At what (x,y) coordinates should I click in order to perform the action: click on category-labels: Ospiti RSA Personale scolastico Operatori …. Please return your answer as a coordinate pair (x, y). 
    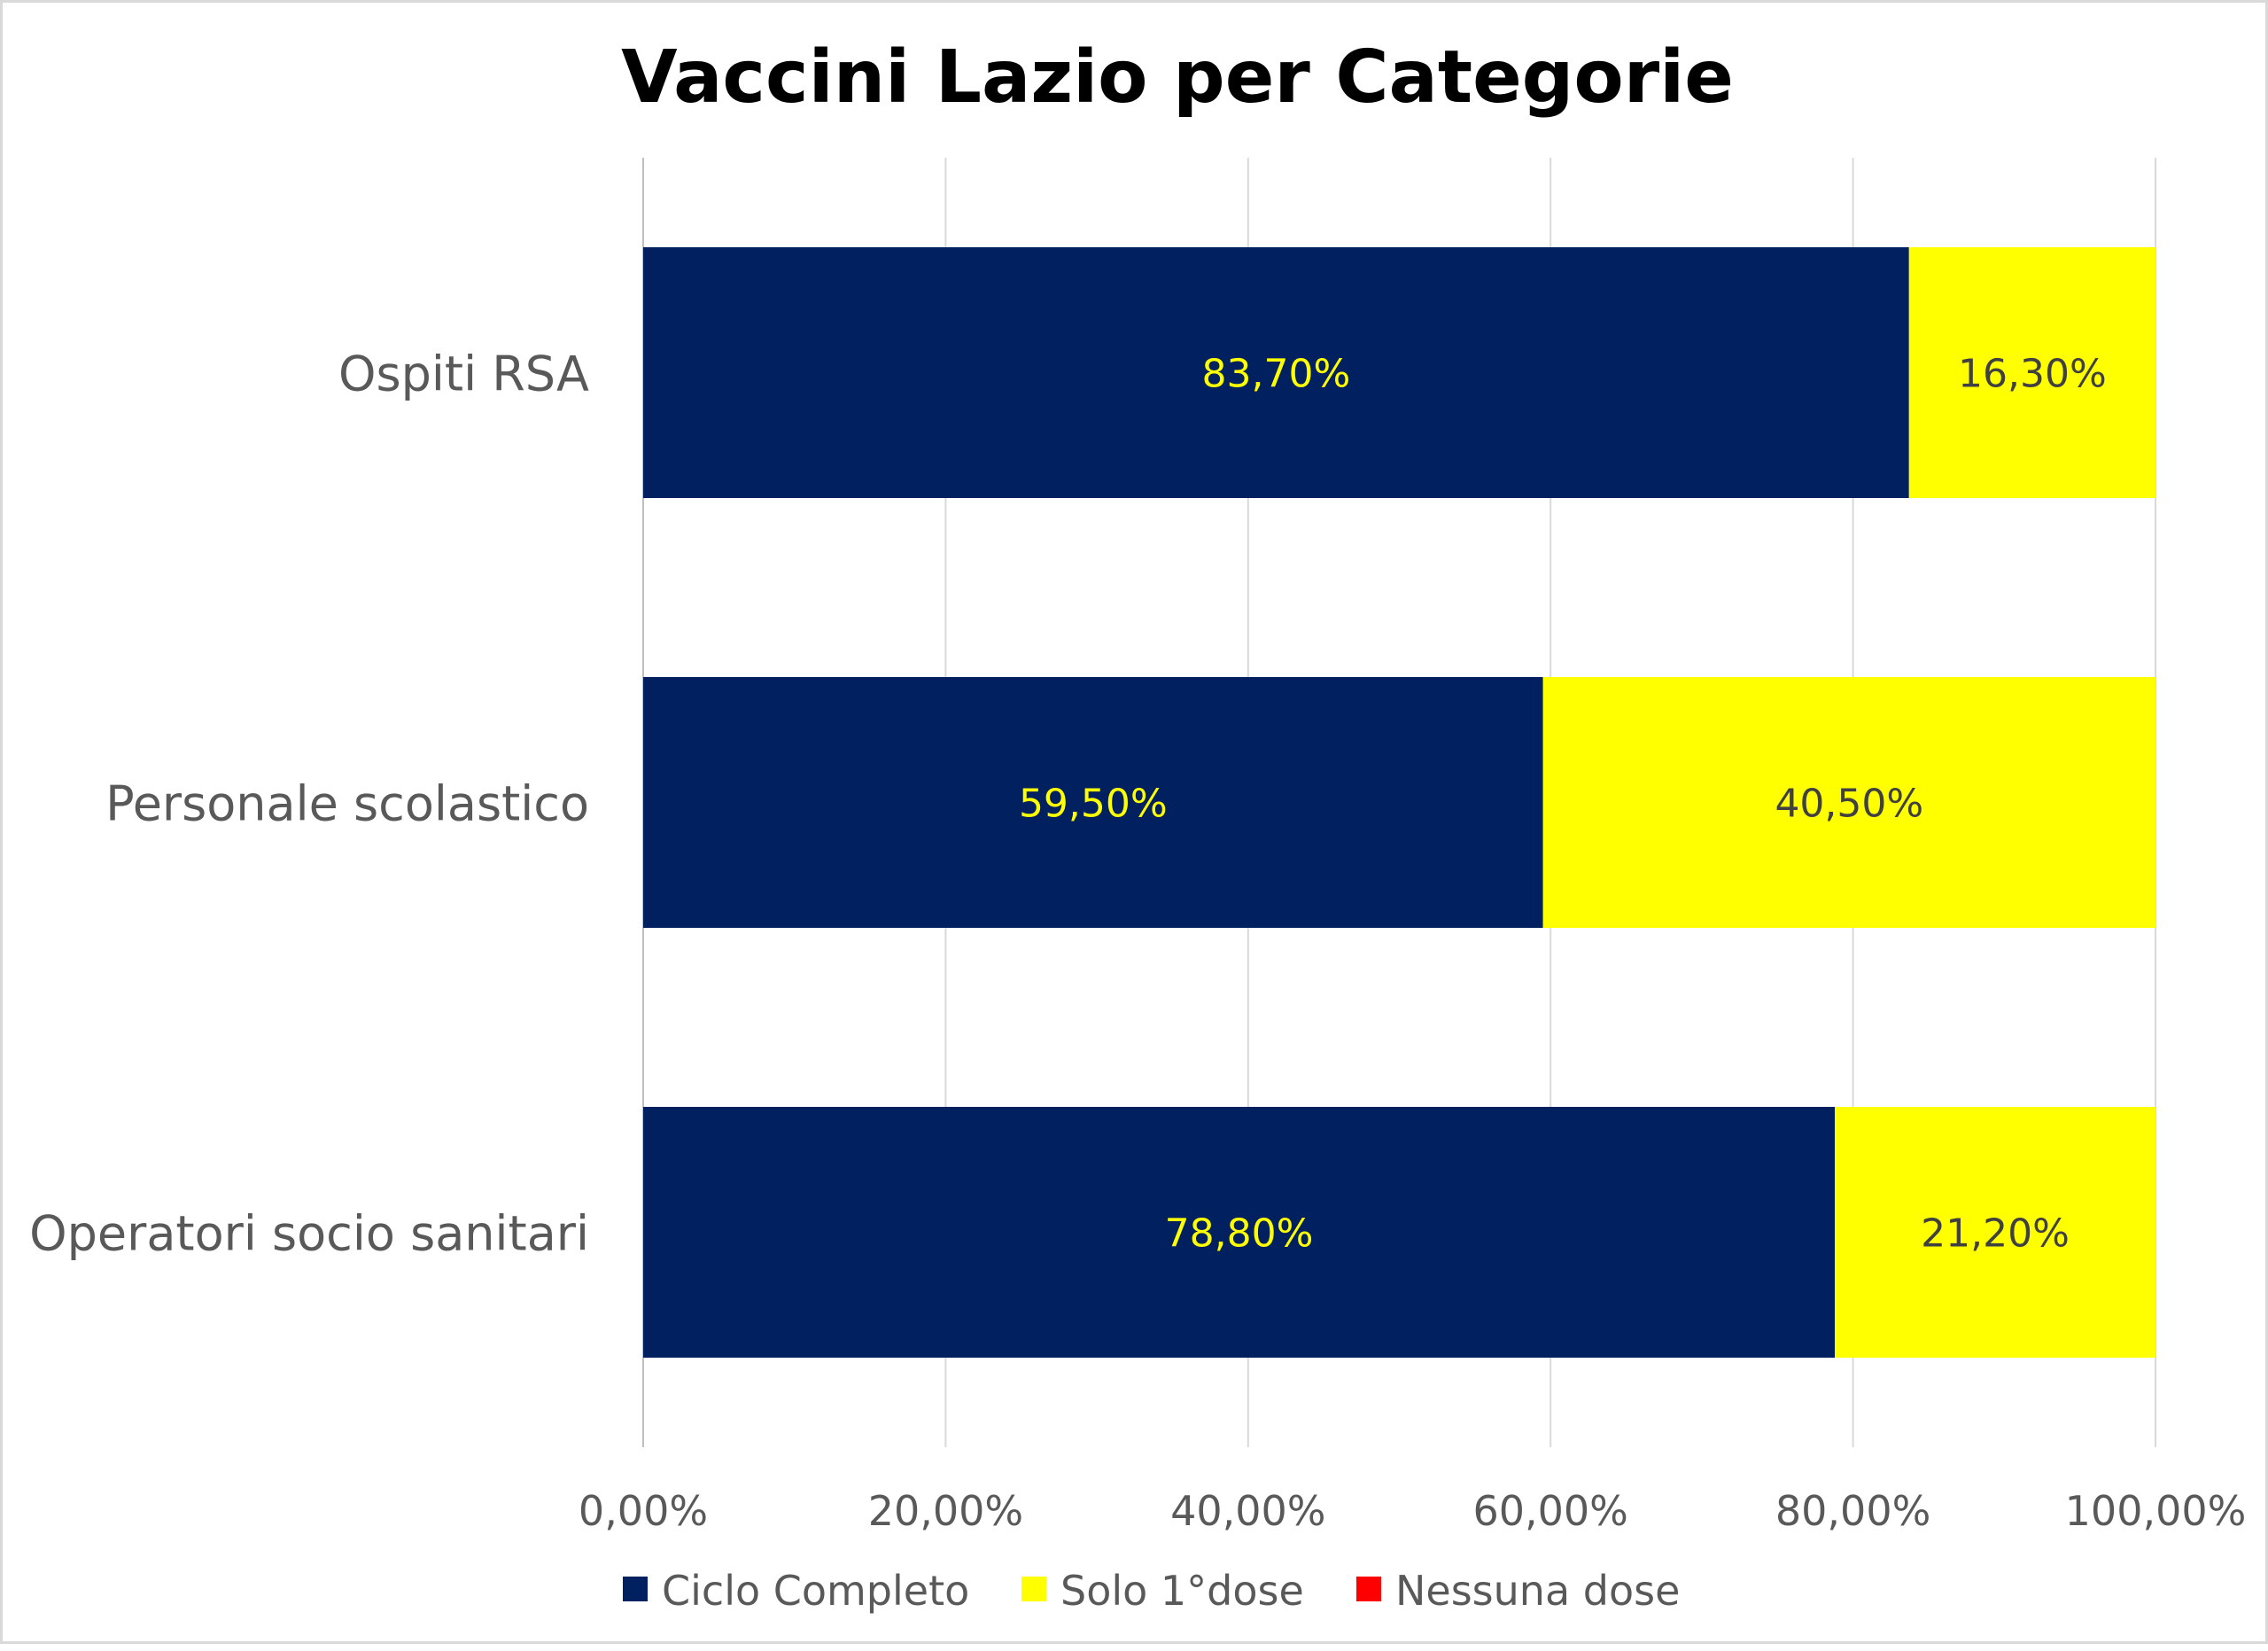
    Looking at the image, I should click on (309, 804).